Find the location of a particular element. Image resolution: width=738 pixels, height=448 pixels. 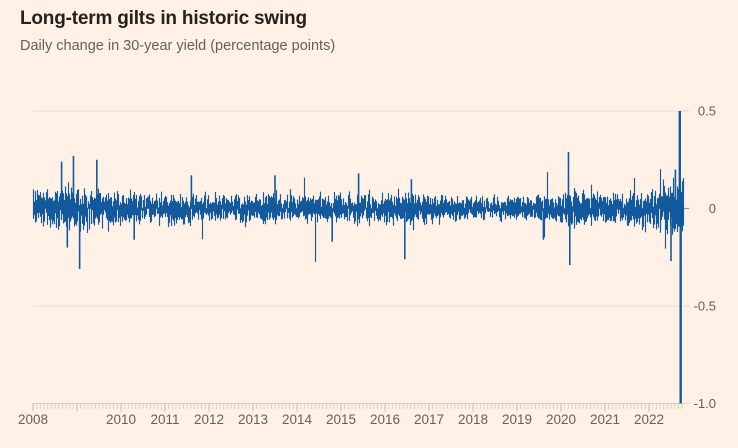

x-tick-label: 2020 is located at coordinates (561, 419).